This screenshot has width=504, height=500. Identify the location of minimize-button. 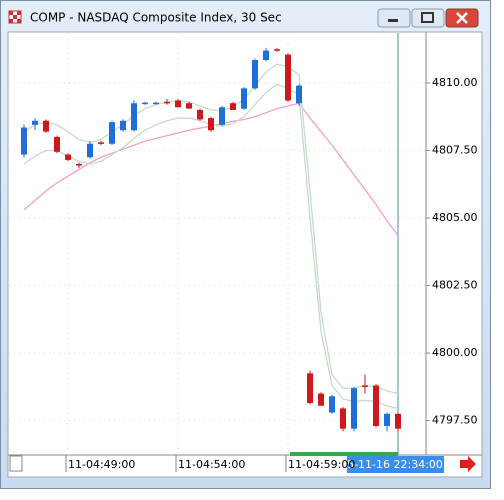
(394, 18).